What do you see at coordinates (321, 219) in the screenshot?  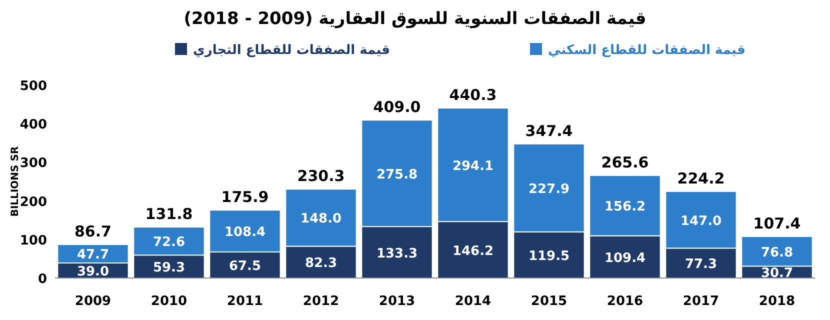 I see `data-label: 148.0` at bounding box center [321, 219].